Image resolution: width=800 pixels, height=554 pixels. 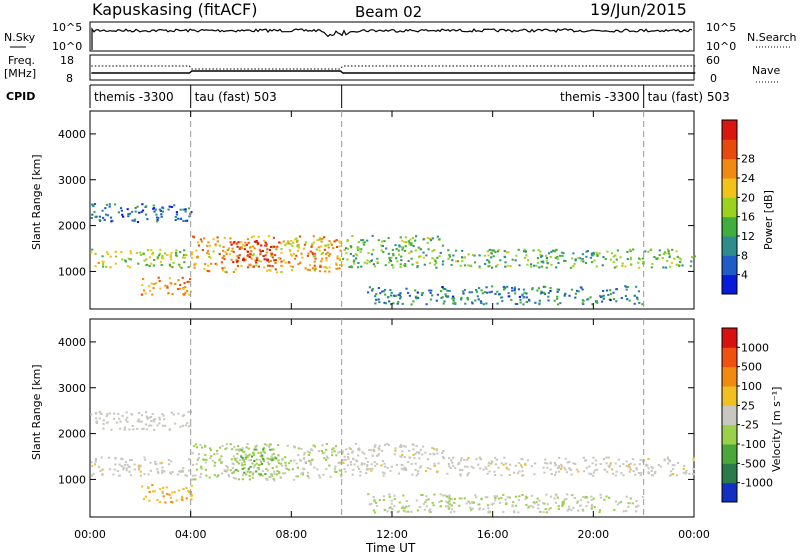 What do you see at coordinates (776, 429) in the screenshot?
I see `velocity-cbar-label: Velocity [m s⁻¹]` at bounding box center [776, 429].